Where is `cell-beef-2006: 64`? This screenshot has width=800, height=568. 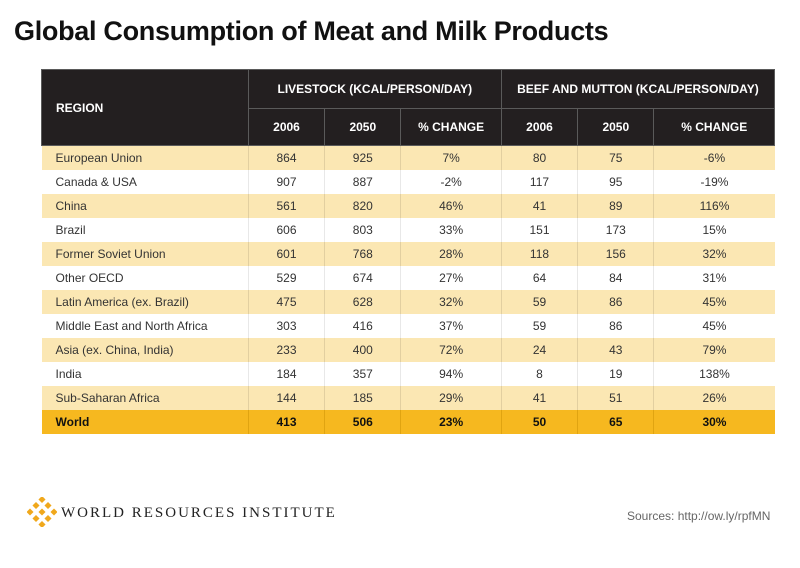 cell-beef-2006: 64 is located at coordinates (539, 278).